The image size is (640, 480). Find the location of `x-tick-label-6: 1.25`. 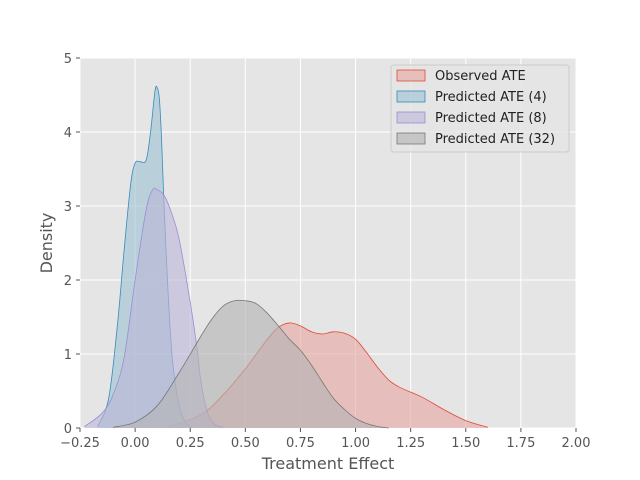

x-tick-label-6: 1.25 is located at coordinates (410, 443).